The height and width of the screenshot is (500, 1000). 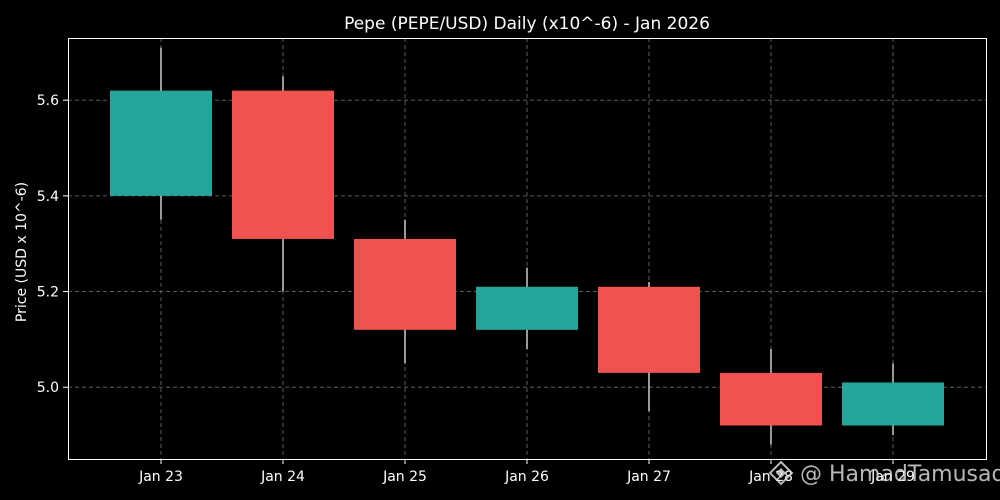 What do you see at coordinates (282, 477) in the screenshot?
I see `x-tick-label: Jan 24` at bounding box center [282, 477].